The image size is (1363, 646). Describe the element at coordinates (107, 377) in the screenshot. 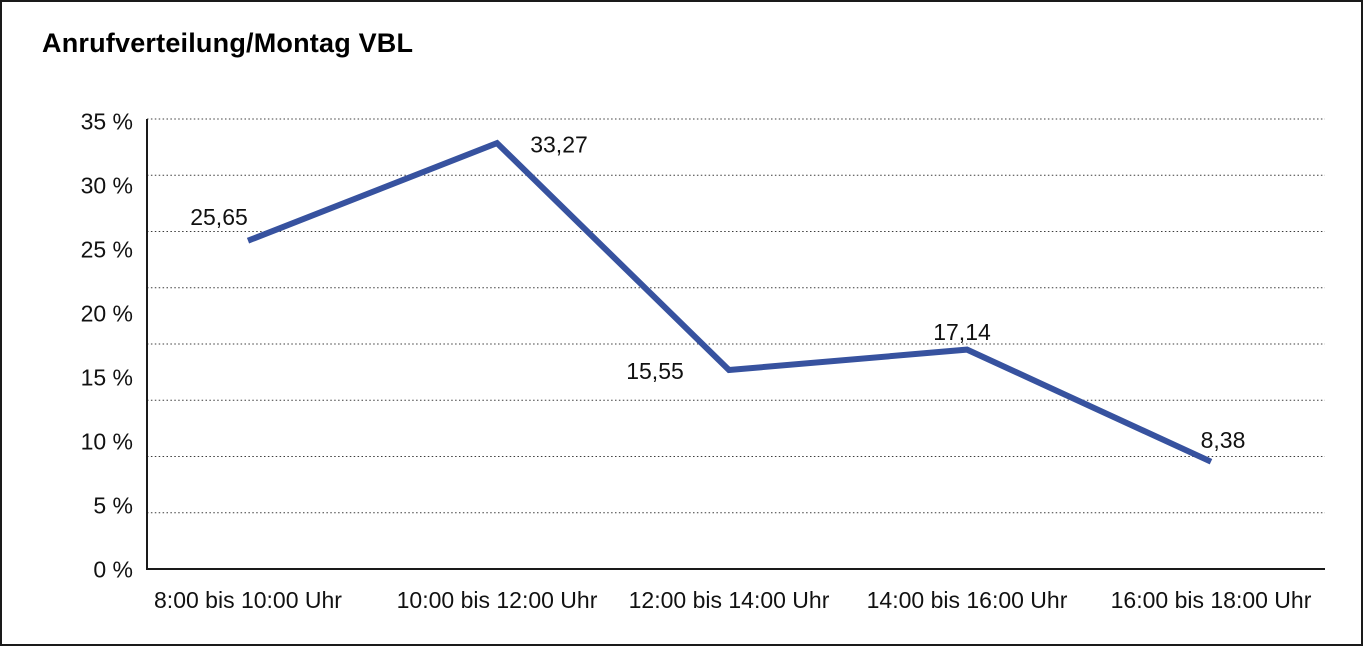

I see `y-tick-label: 15 %` at that location.